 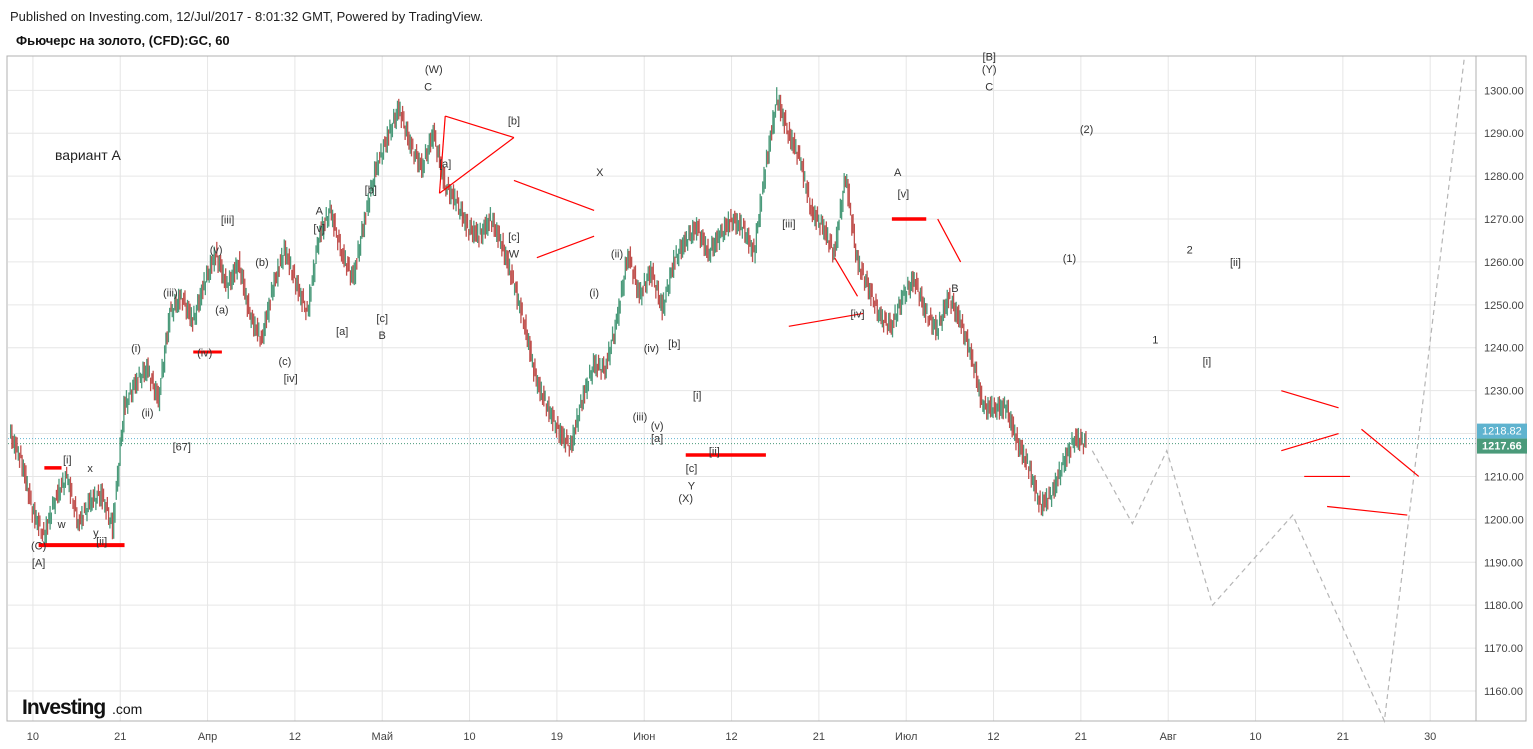 I want to click on wave-label: w, so click(x=61, y=525).